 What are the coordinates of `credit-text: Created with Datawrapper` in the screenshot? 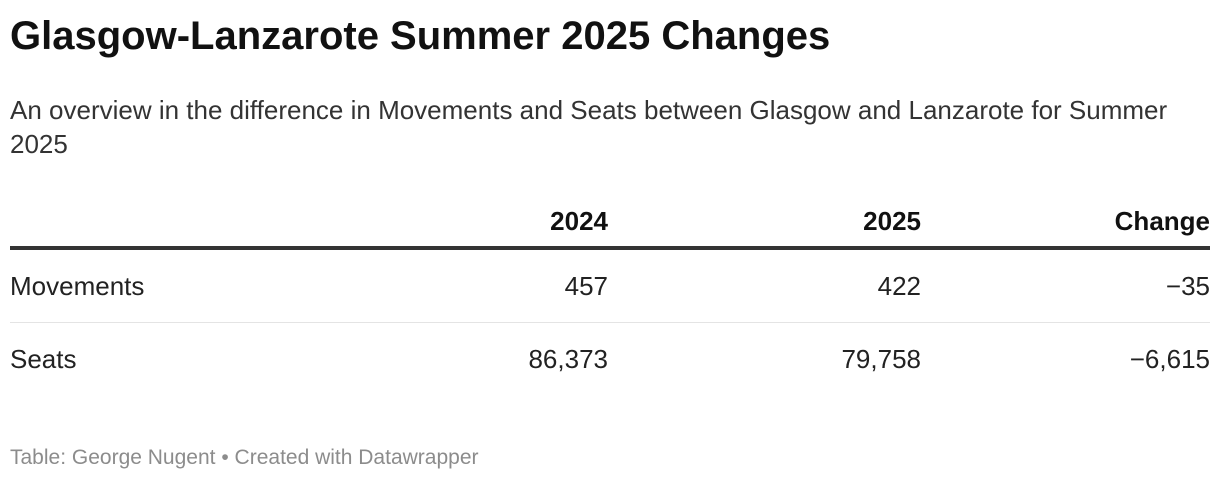 It's located at (356, 457).